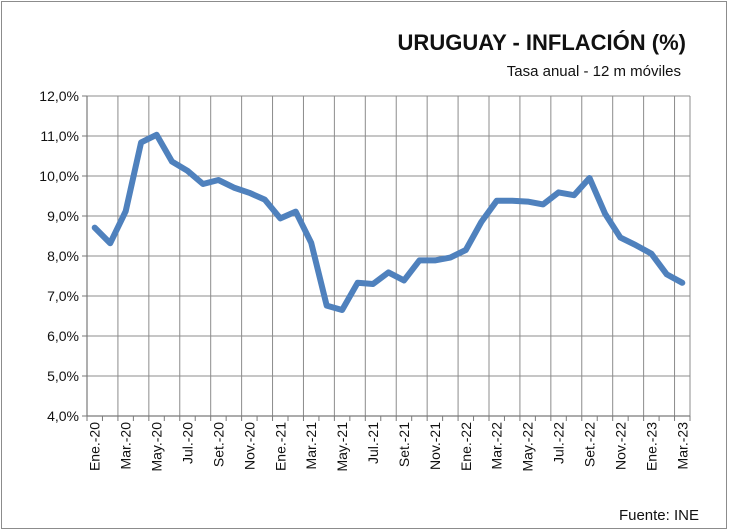  I want to click on x-tick-label: Nov.-20, so click(249, 446).